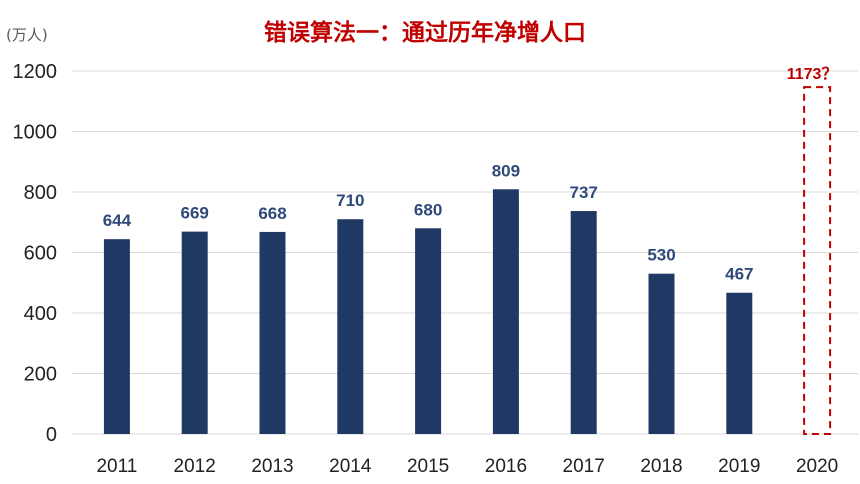 Image resolution: width=860 pixels, height=484 pixels. Describe the element at coordinates (817, 466) in the screenshot. I see `x-tick-label-2020: 2020` at that location.